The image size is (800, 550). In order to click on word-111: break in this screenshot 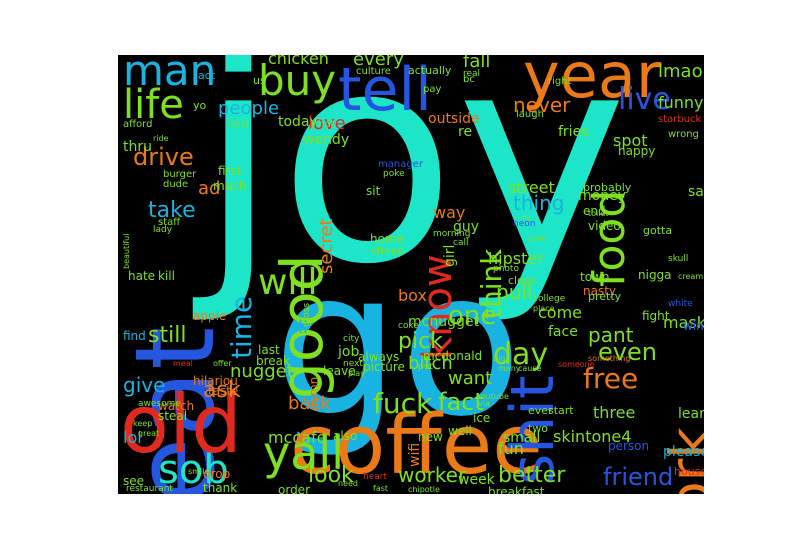, I will do `click(273, 361)`.